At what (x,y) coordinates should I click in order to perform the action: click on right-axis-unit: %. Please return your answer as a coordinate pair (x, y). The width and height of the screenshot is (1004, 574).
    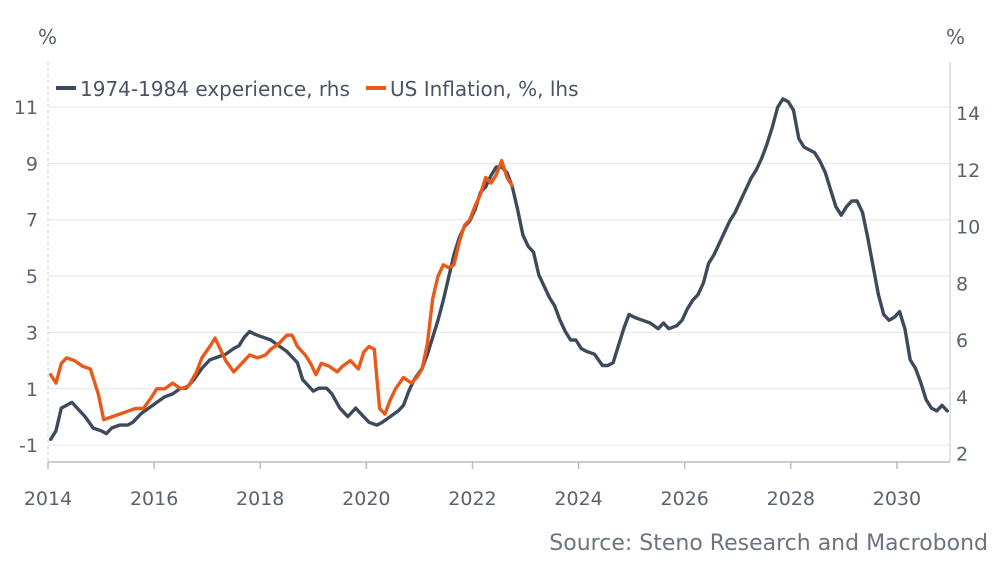
    Looking at the image, I should click on (955, 37).